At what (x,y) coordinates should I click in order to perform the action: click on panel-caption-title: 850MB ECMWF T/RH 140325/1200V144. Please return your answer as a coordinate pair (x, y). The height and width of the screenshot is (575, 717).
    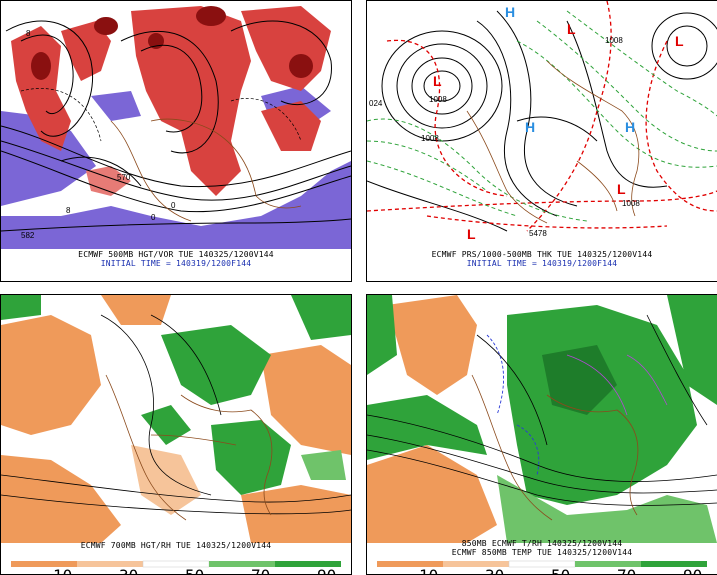
    Looking at the image, I should click on (542, 543).